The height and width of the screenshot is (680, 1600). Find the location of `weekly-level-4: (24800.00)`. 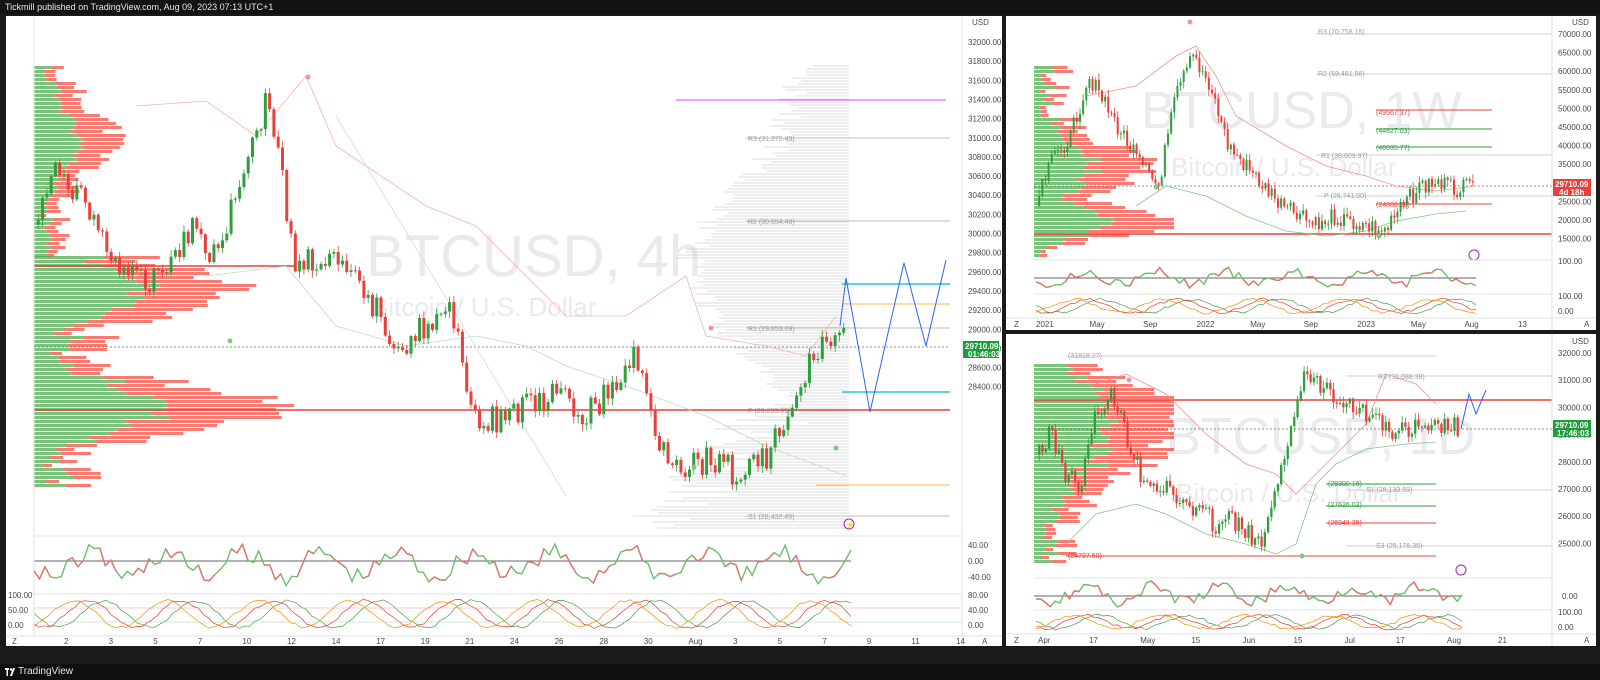

weekly-level-4: (24800.00) is located at coordinates (1393, 205).